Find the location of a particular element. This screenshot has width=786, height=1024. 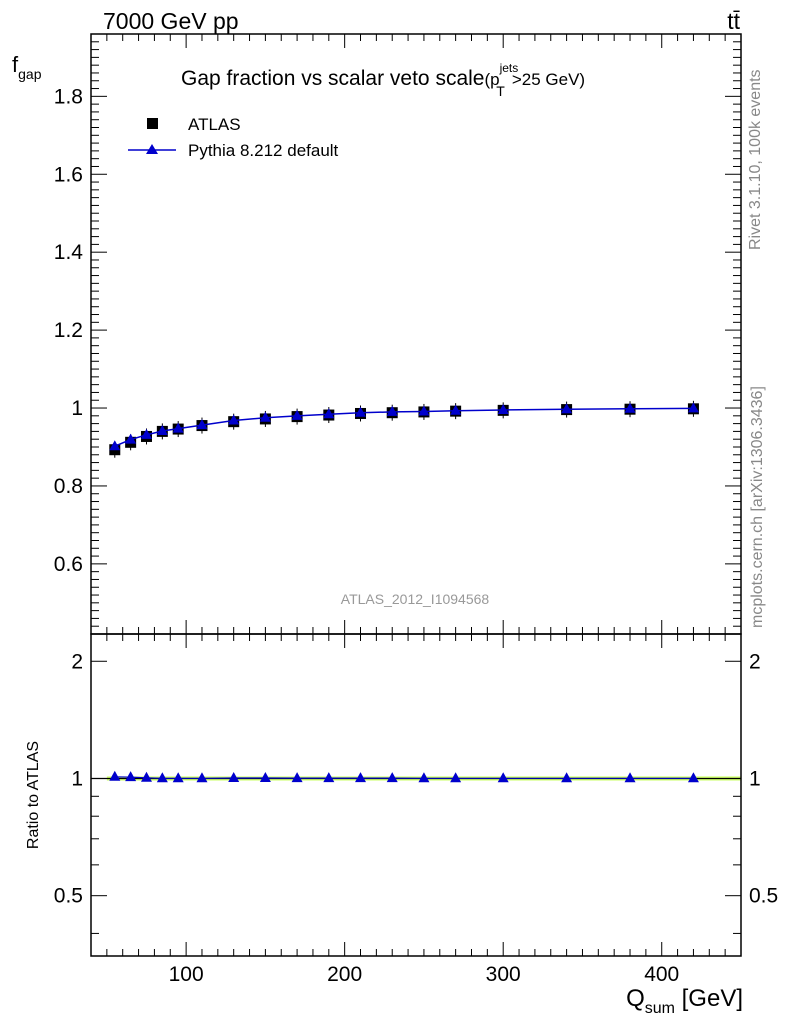

main-y-tick-labels: 0.6 0.8 1 1.2 1.4 1.6 1.8 is located at coordinates (69, 330).